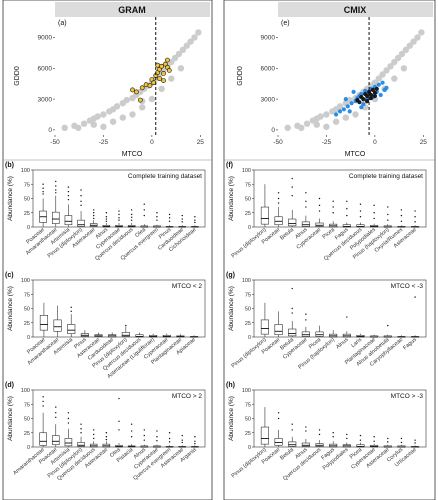 This screenshot has height=500, width=438. What do you see at coordinates (45, 99) in the screenshot?
I see `y-tick-label: 3000` at bounding box center [45, 99].